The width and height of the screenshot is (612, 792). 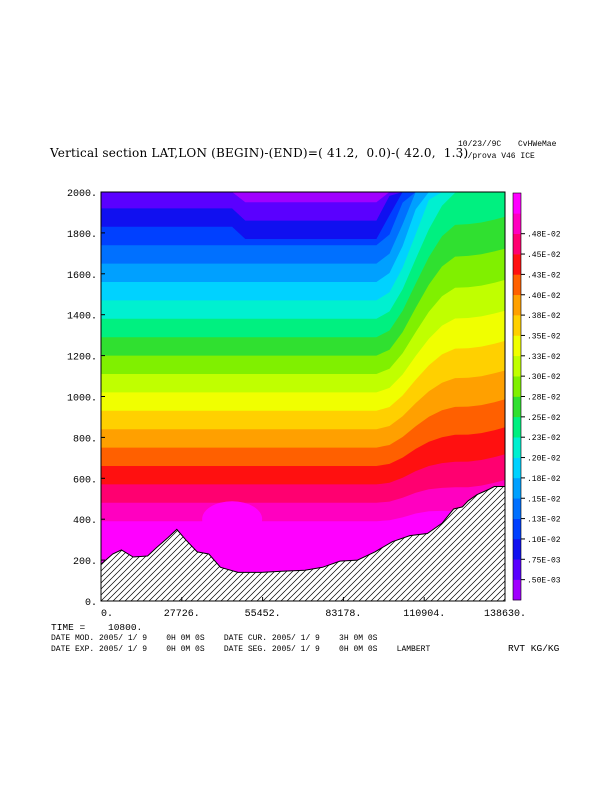 What do you see at coordinates (544, 235) in the screenshot?
I see `colorbar-label: .48E-02` at bounding box center [544, 235].